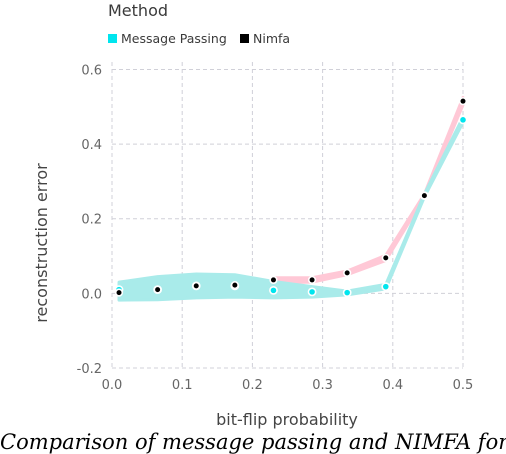  I want to click on x-tick-label: 0.5, so click(463, 385).